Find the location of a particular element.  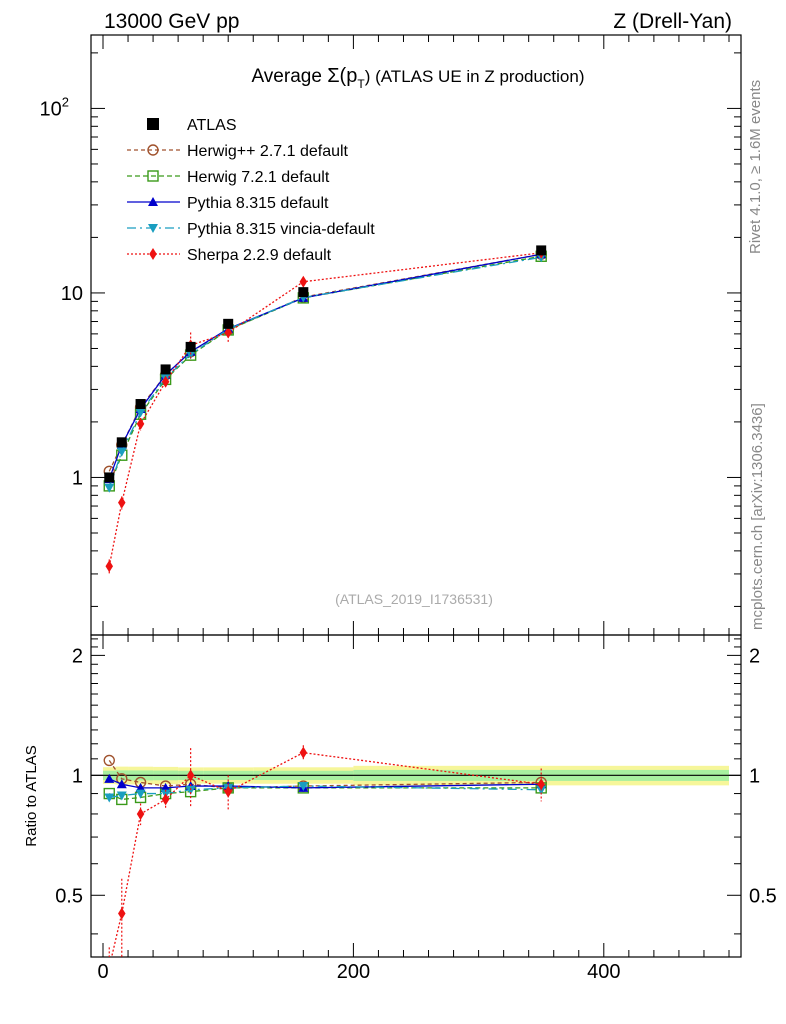

y-tick-label-main: 102 is located at coordinates (54, 107).